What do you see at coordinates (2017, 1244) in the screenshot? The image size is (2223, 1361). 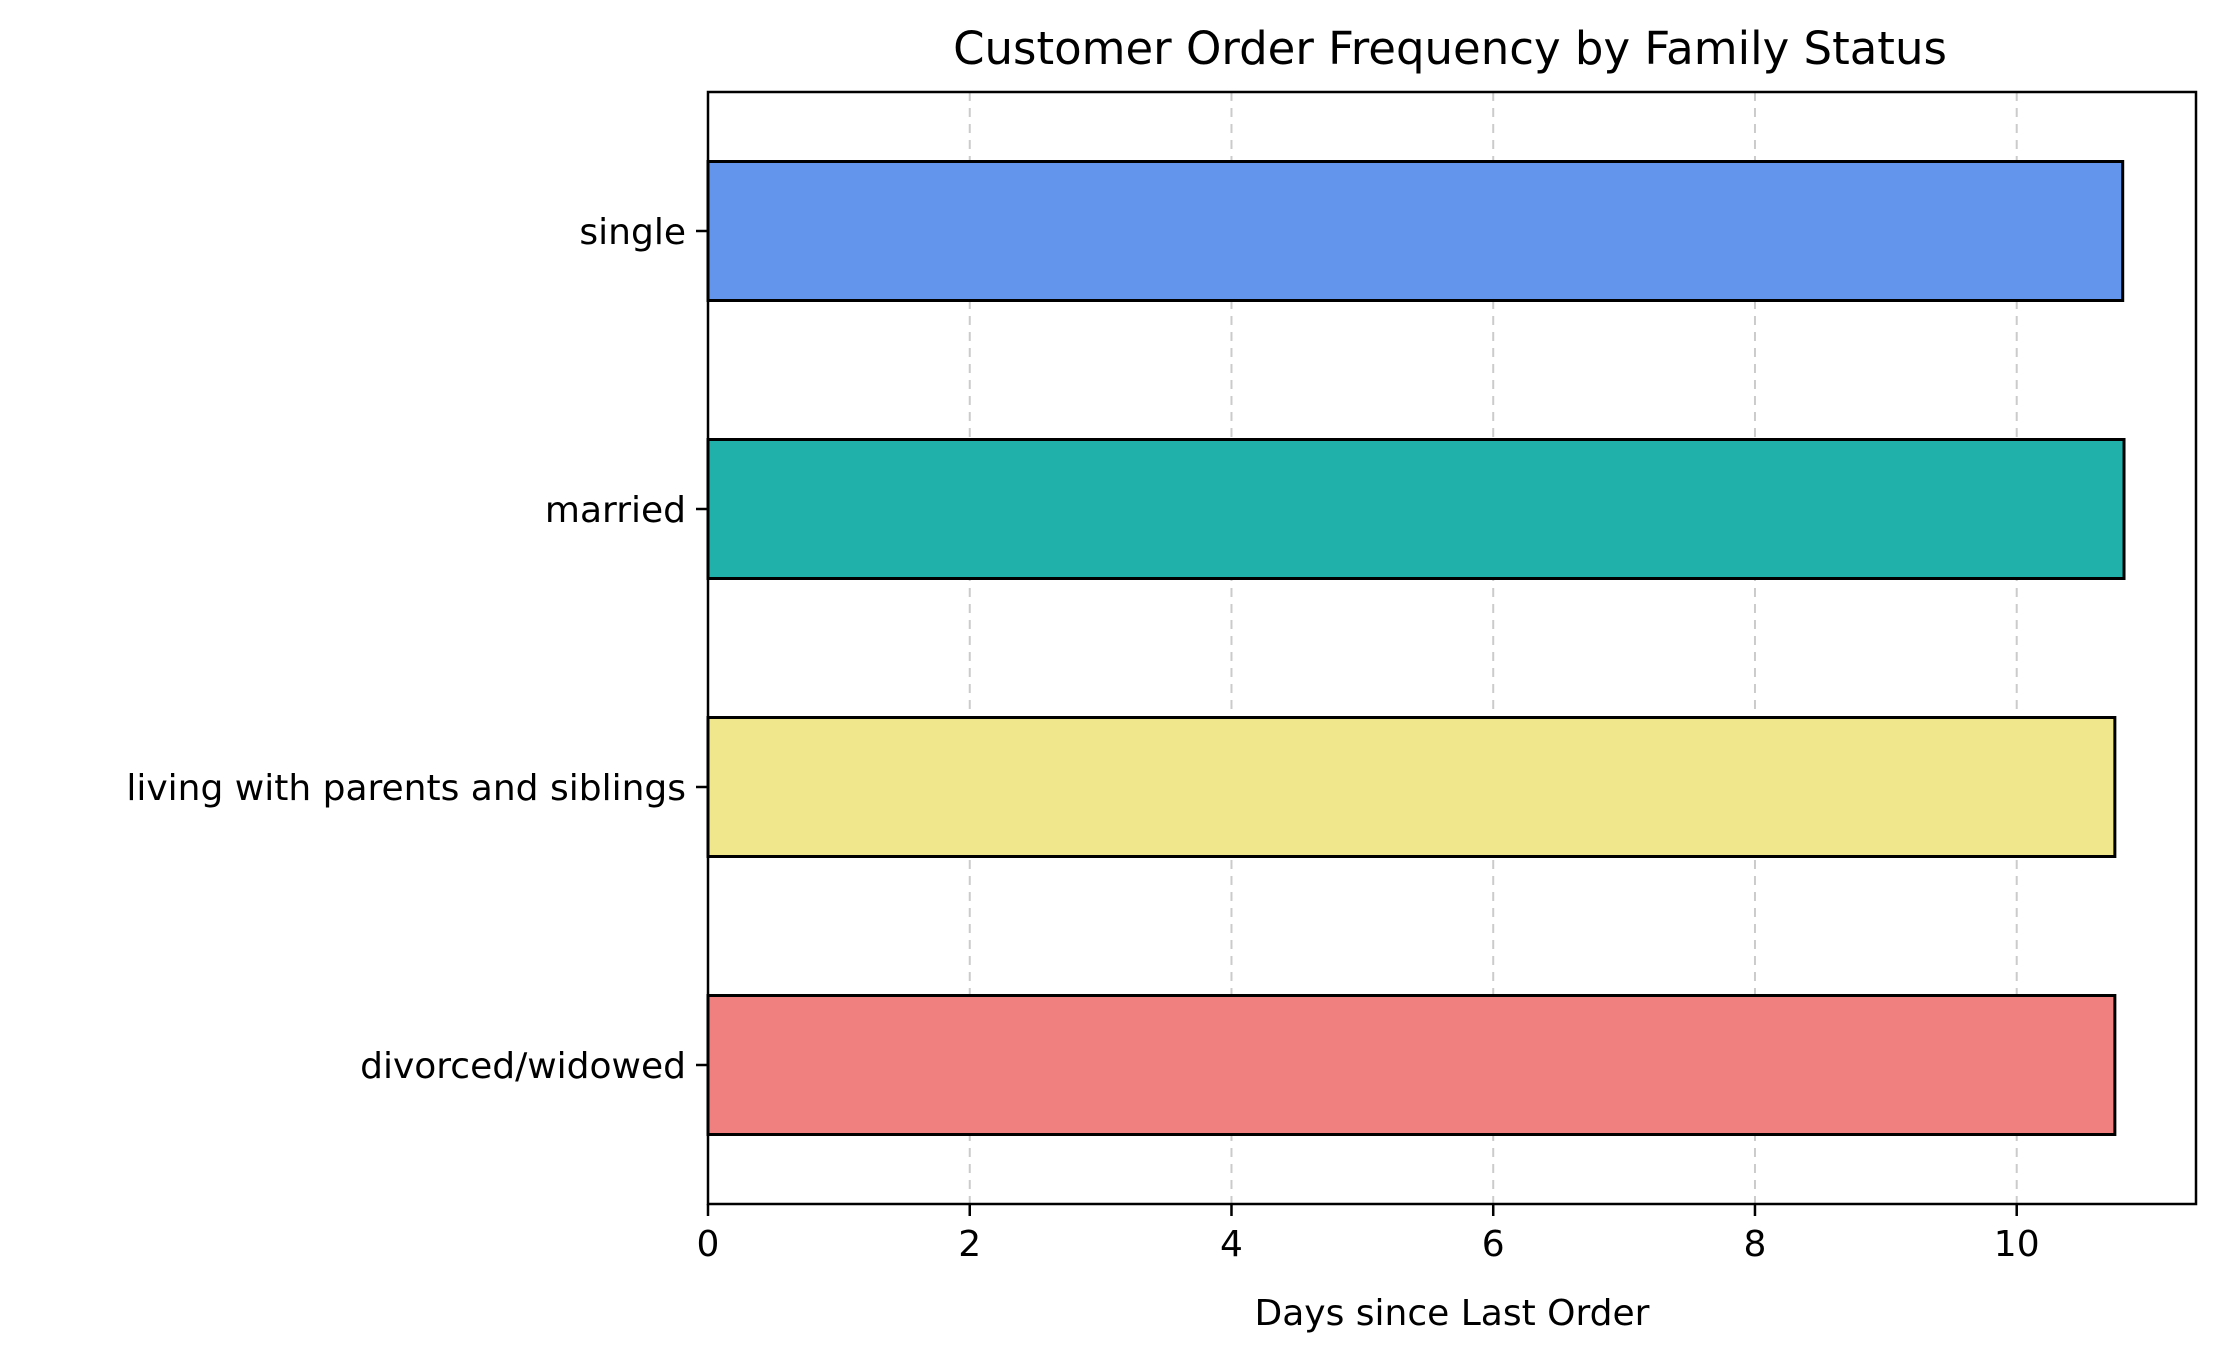 I see `x-tick-label-10: 10` at bounding box center [2017, 1244].